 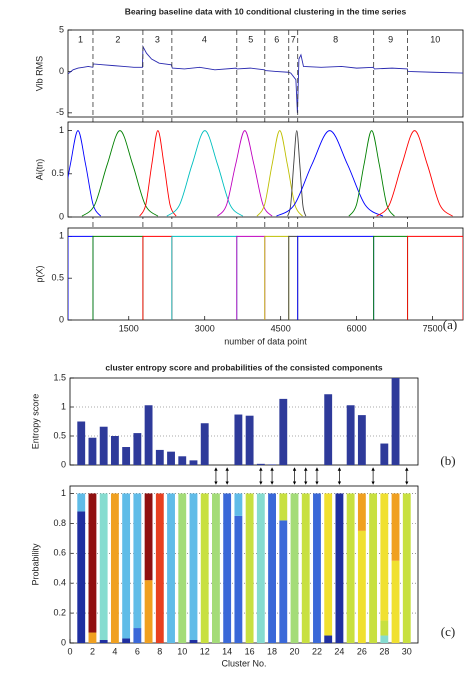 I want to click on x-tick-label: 24, so click(x=339, y=651).